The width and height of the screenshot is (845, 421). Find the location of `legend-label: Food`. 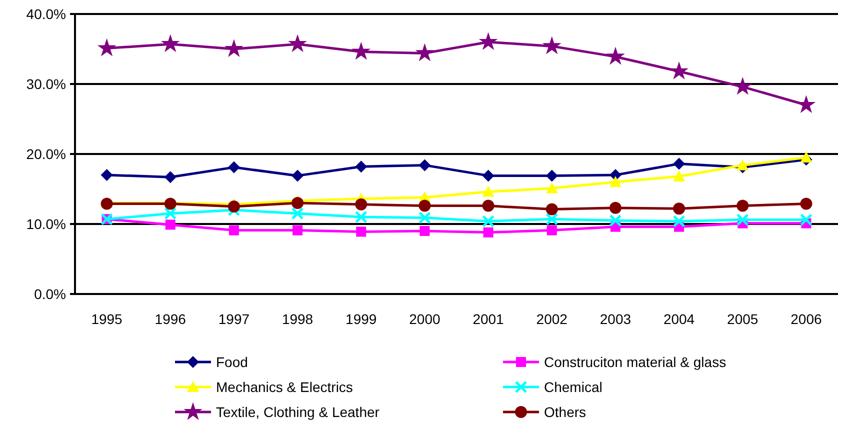

legend-label: Food is located at coordinates (232, 362).